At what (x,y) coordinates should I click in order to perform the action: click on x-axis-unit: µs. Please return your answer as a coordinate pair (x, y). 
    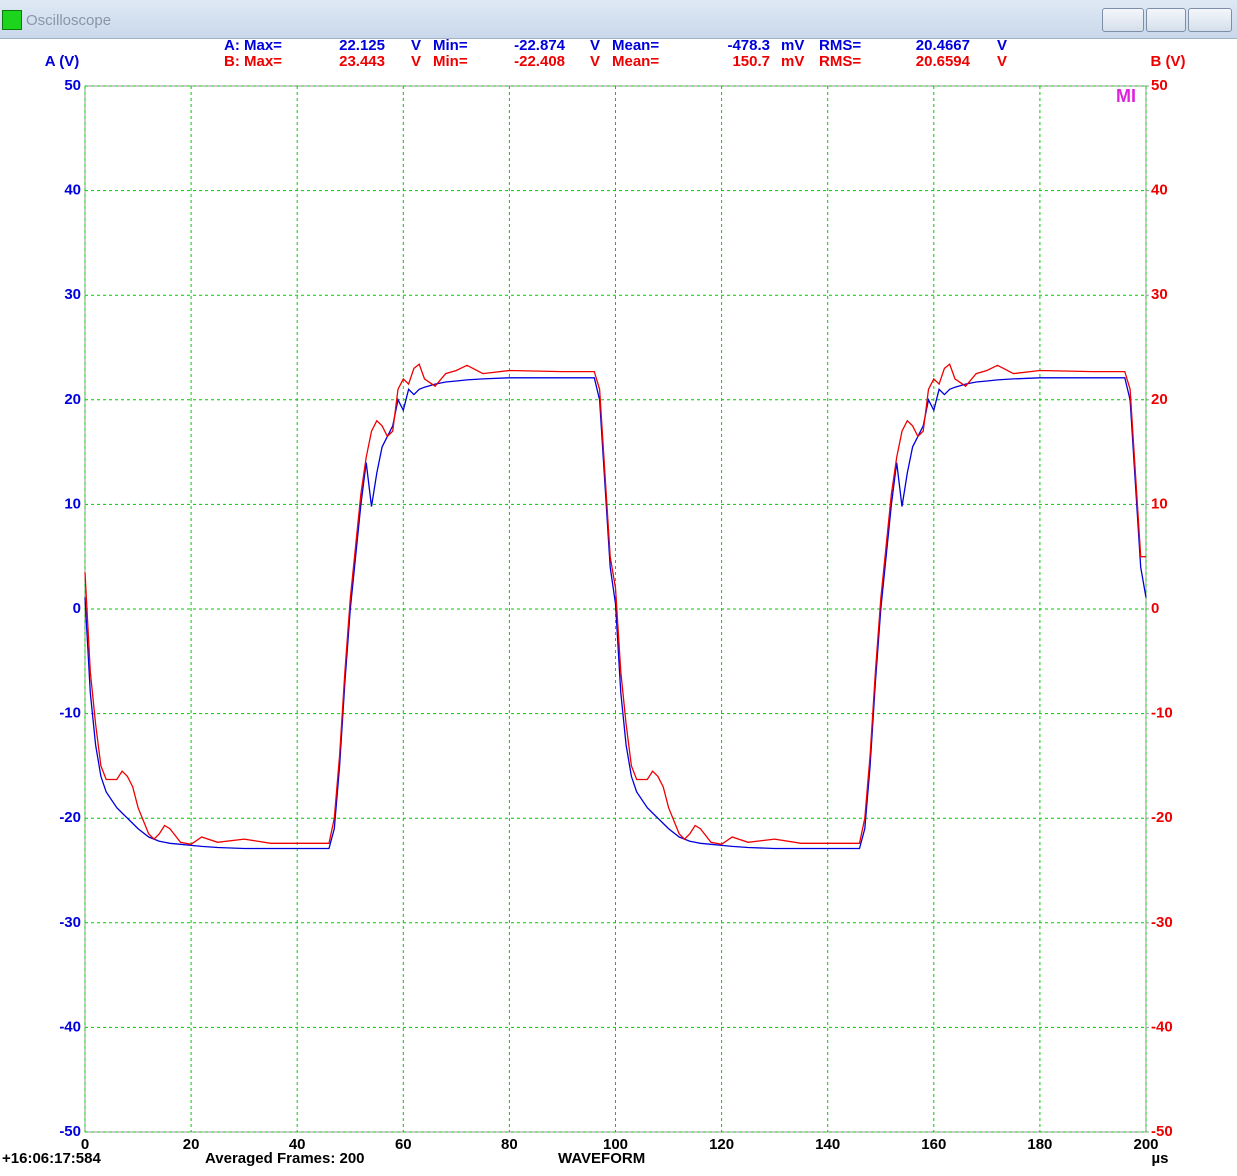
    Looking at the image, I should click on (1160, 1158).